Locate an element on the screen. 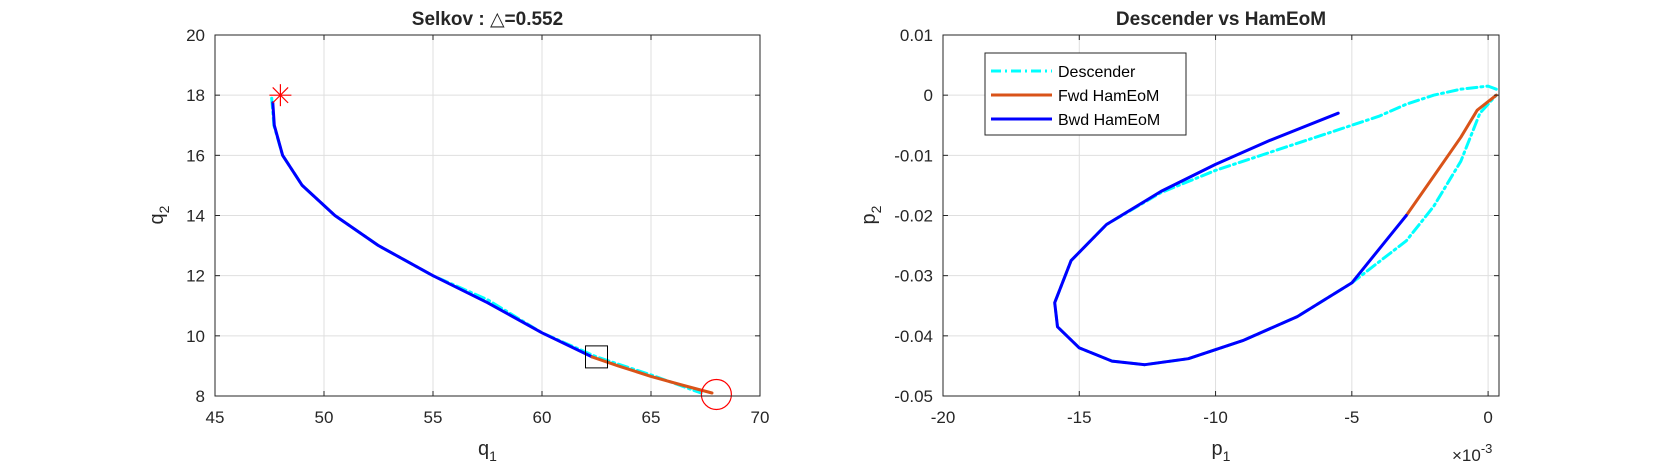  plot-right-x-exponent: ×10⁻³ is located at coordinates (1472, 453).